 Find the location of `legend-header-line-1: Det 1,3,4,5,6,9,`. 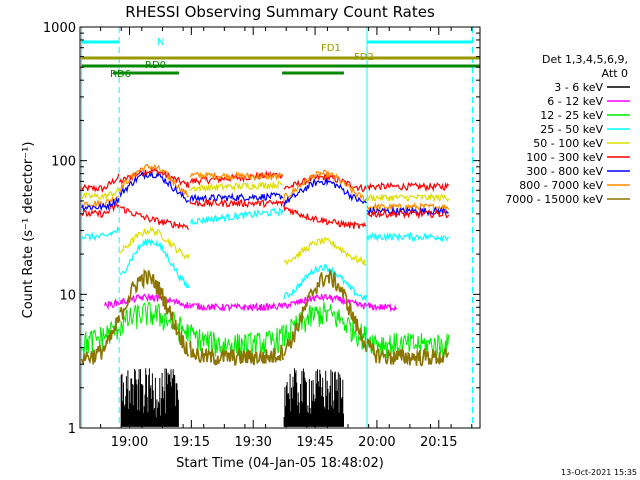

legend-header-line-1: Det 1,3,4,5,6,9, is located at coordinates (585, 59).